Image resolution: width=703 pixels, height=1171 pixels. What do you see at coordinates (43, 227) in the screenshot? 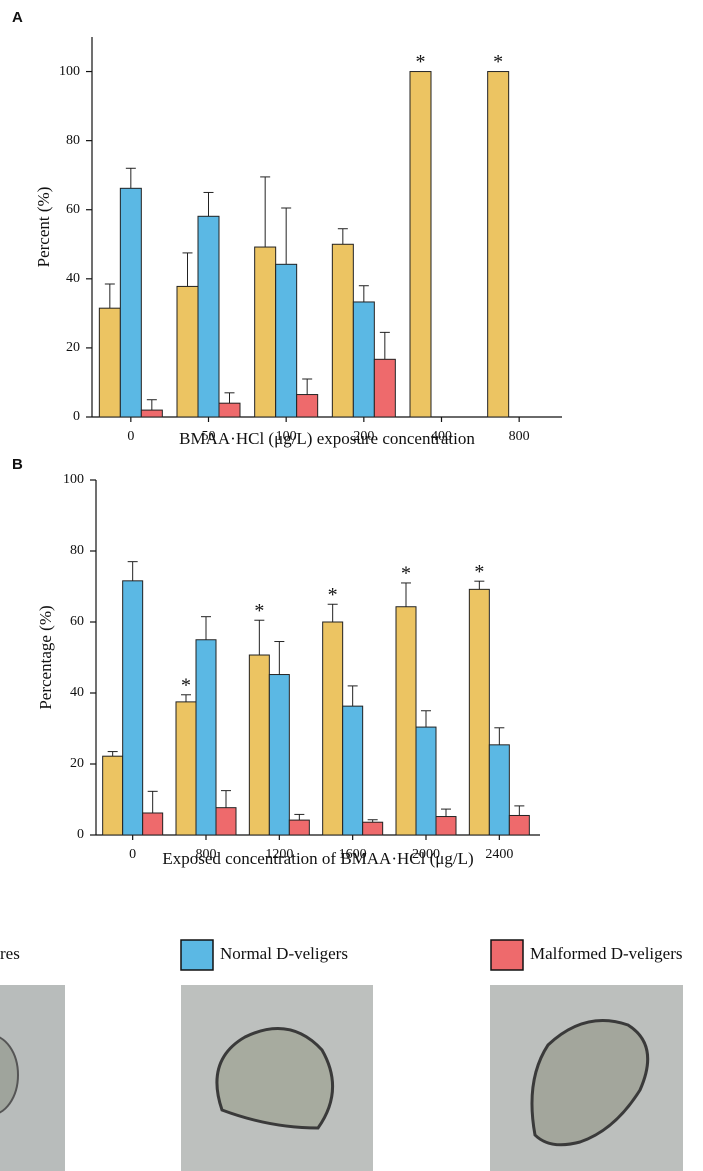
I see `y-axis-title: Percent (%)` at bounding box center [43, 227].